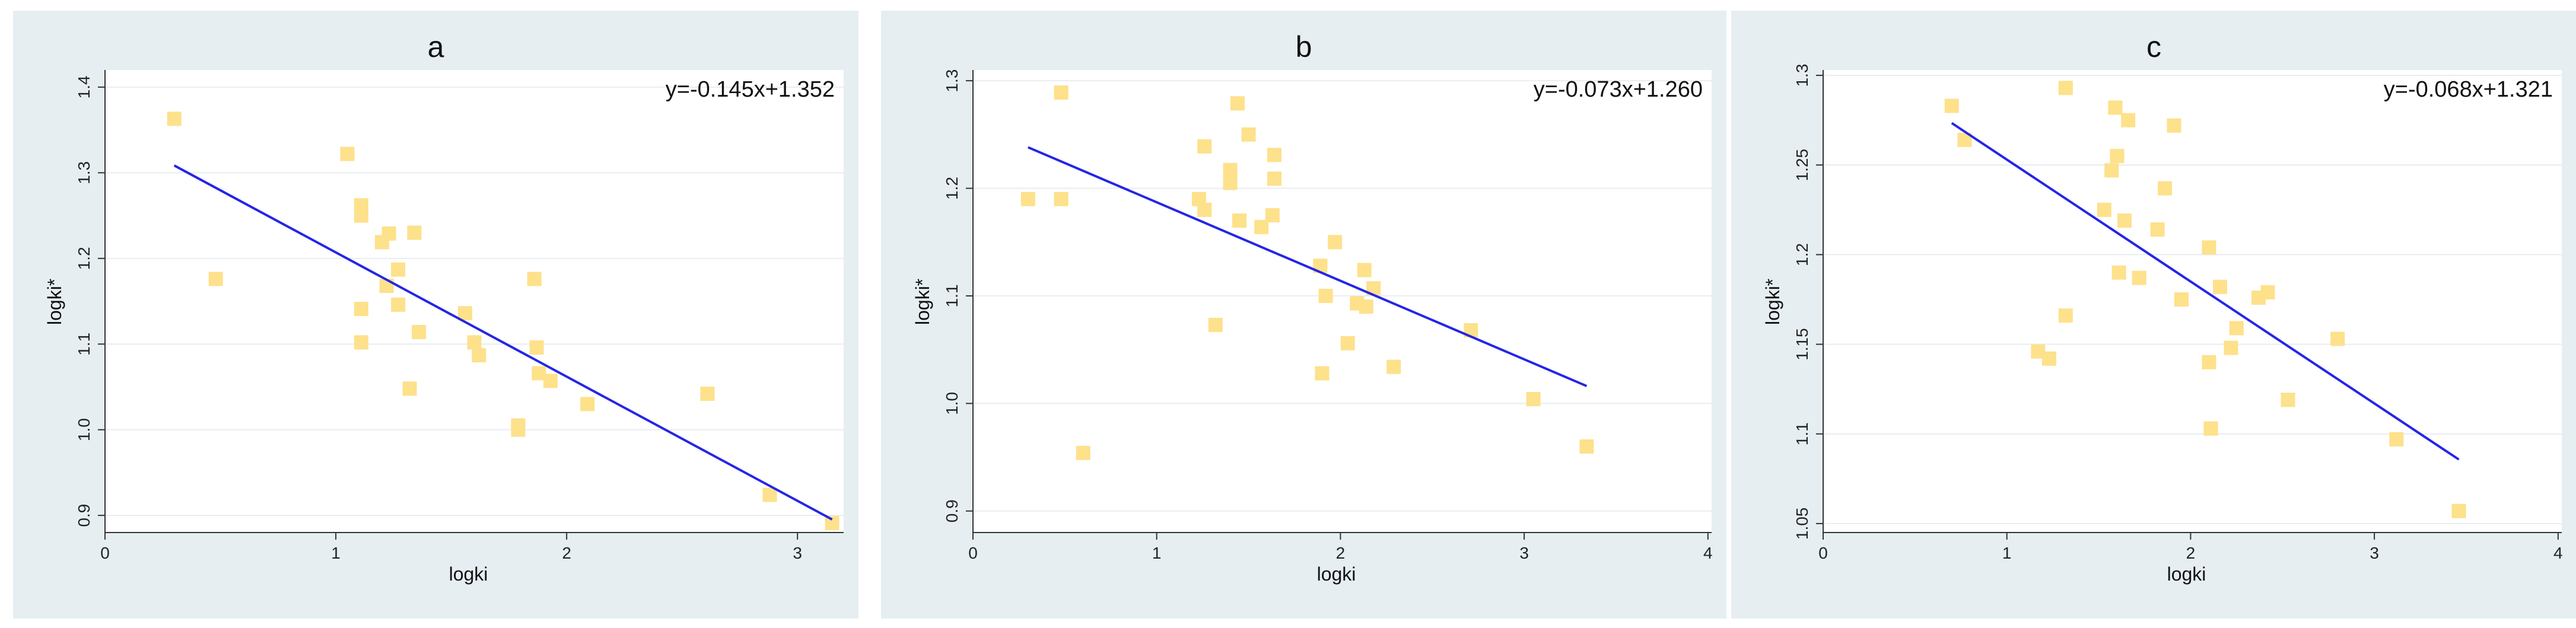 This screenshot has height=628, width=2576. Describe the element at coordinates (1823, 553) in the screenshot. I see `chart-c-x-tick-label: 0` at that location.